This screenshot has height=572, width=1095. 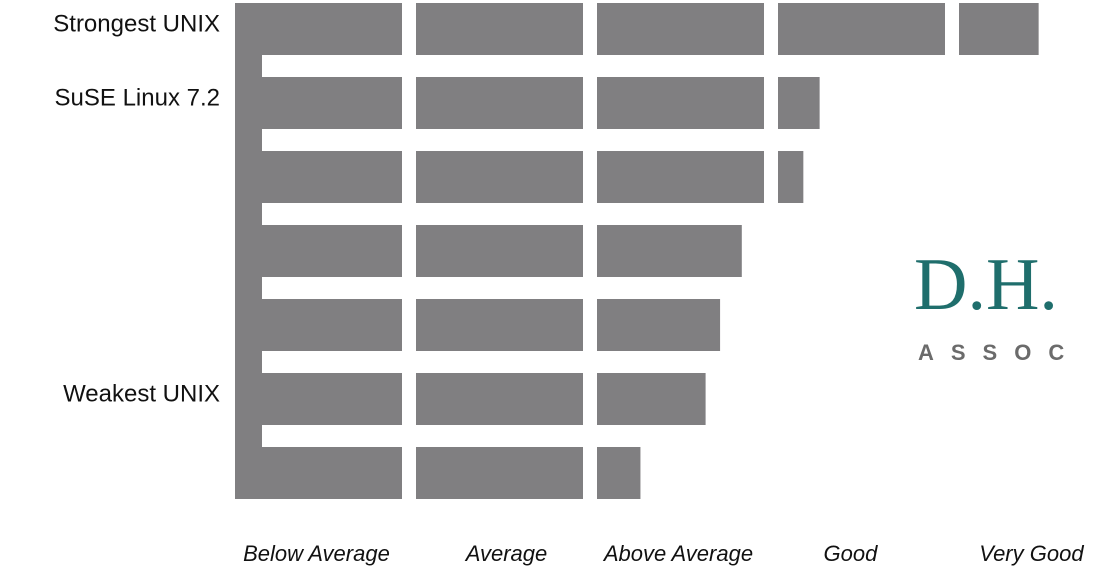 I want to click on logo-name: D.H., so click(x=986, y=285).